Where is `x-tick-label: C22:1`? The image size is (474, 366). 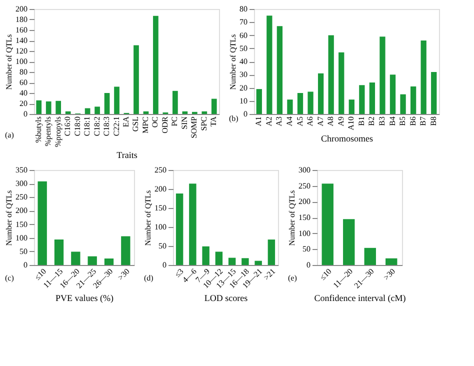 x-tick-label: C22:1 is located at coordinates (116, 126).